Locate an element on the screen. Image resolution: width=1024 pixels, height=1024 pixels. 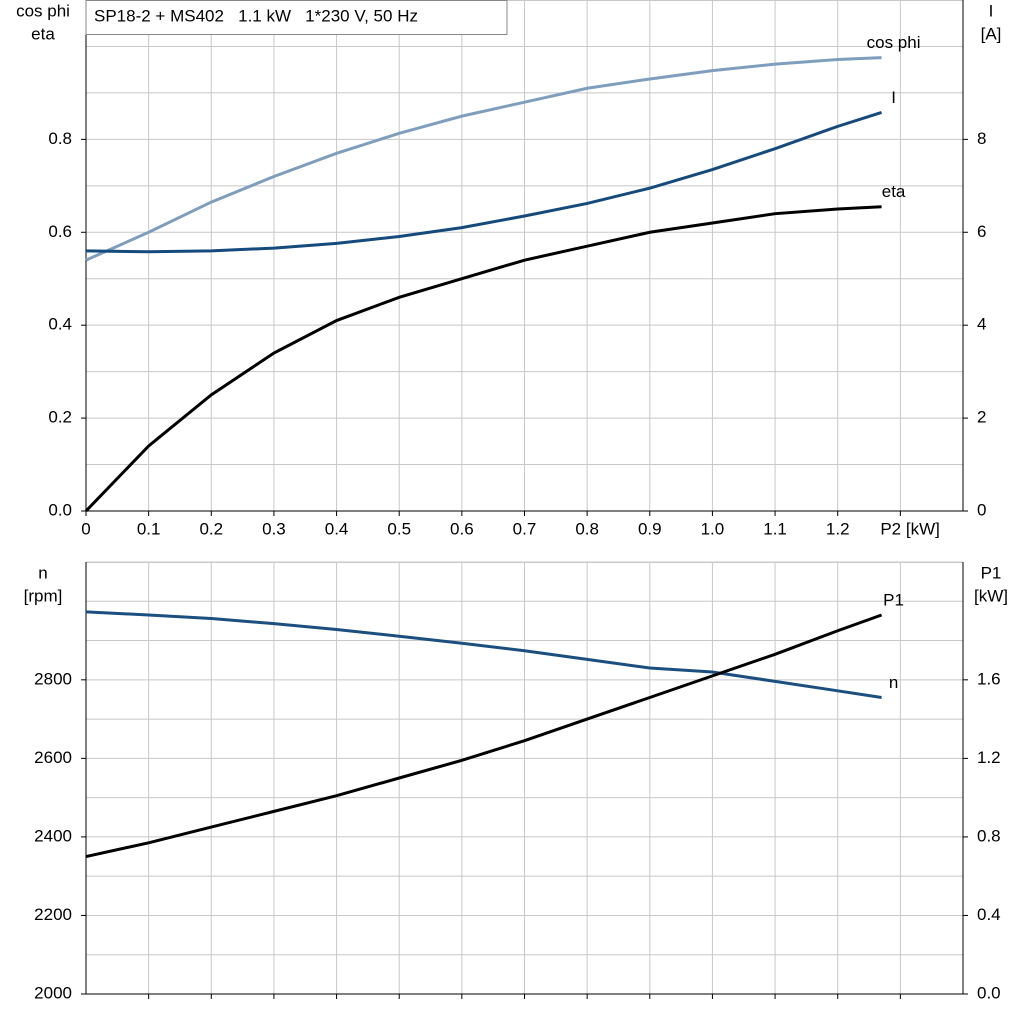
title-box is located at coordinates (296, 17).